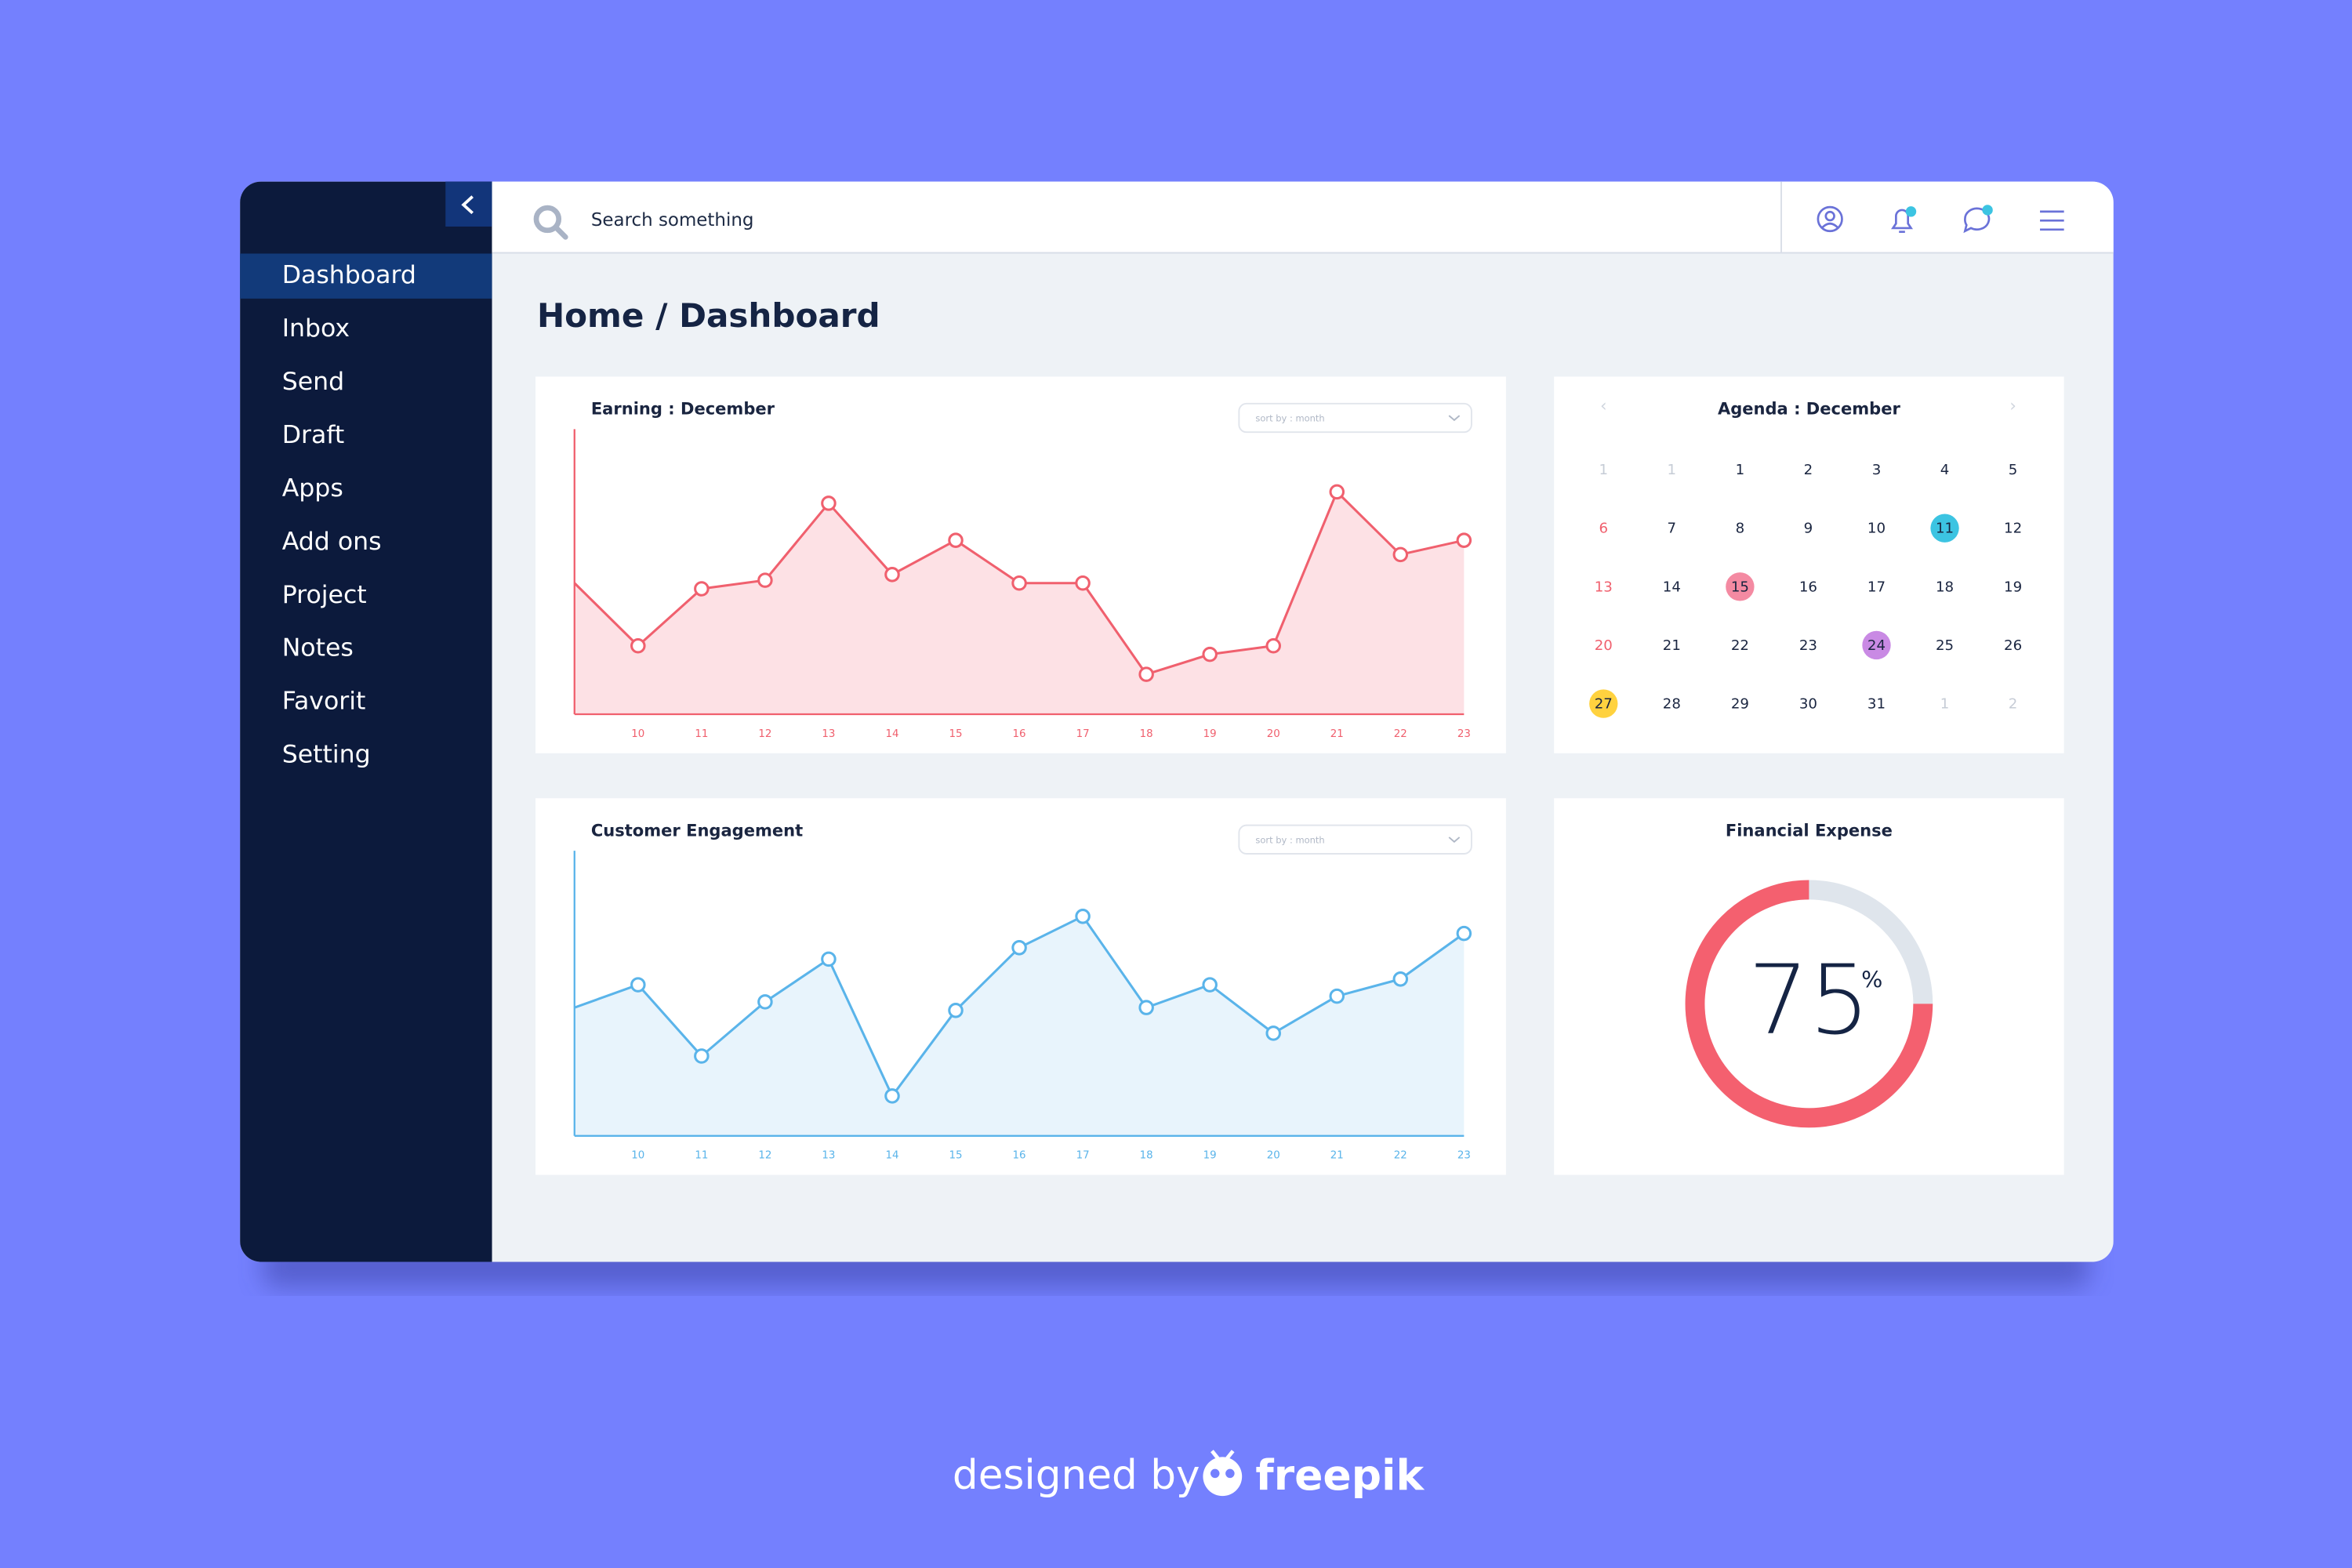 The image size is (2352, 1568). What do you see at coordinates (672, 220) in the screenshot?
I see `search-input: Search something` at bounding box center [672, 220].